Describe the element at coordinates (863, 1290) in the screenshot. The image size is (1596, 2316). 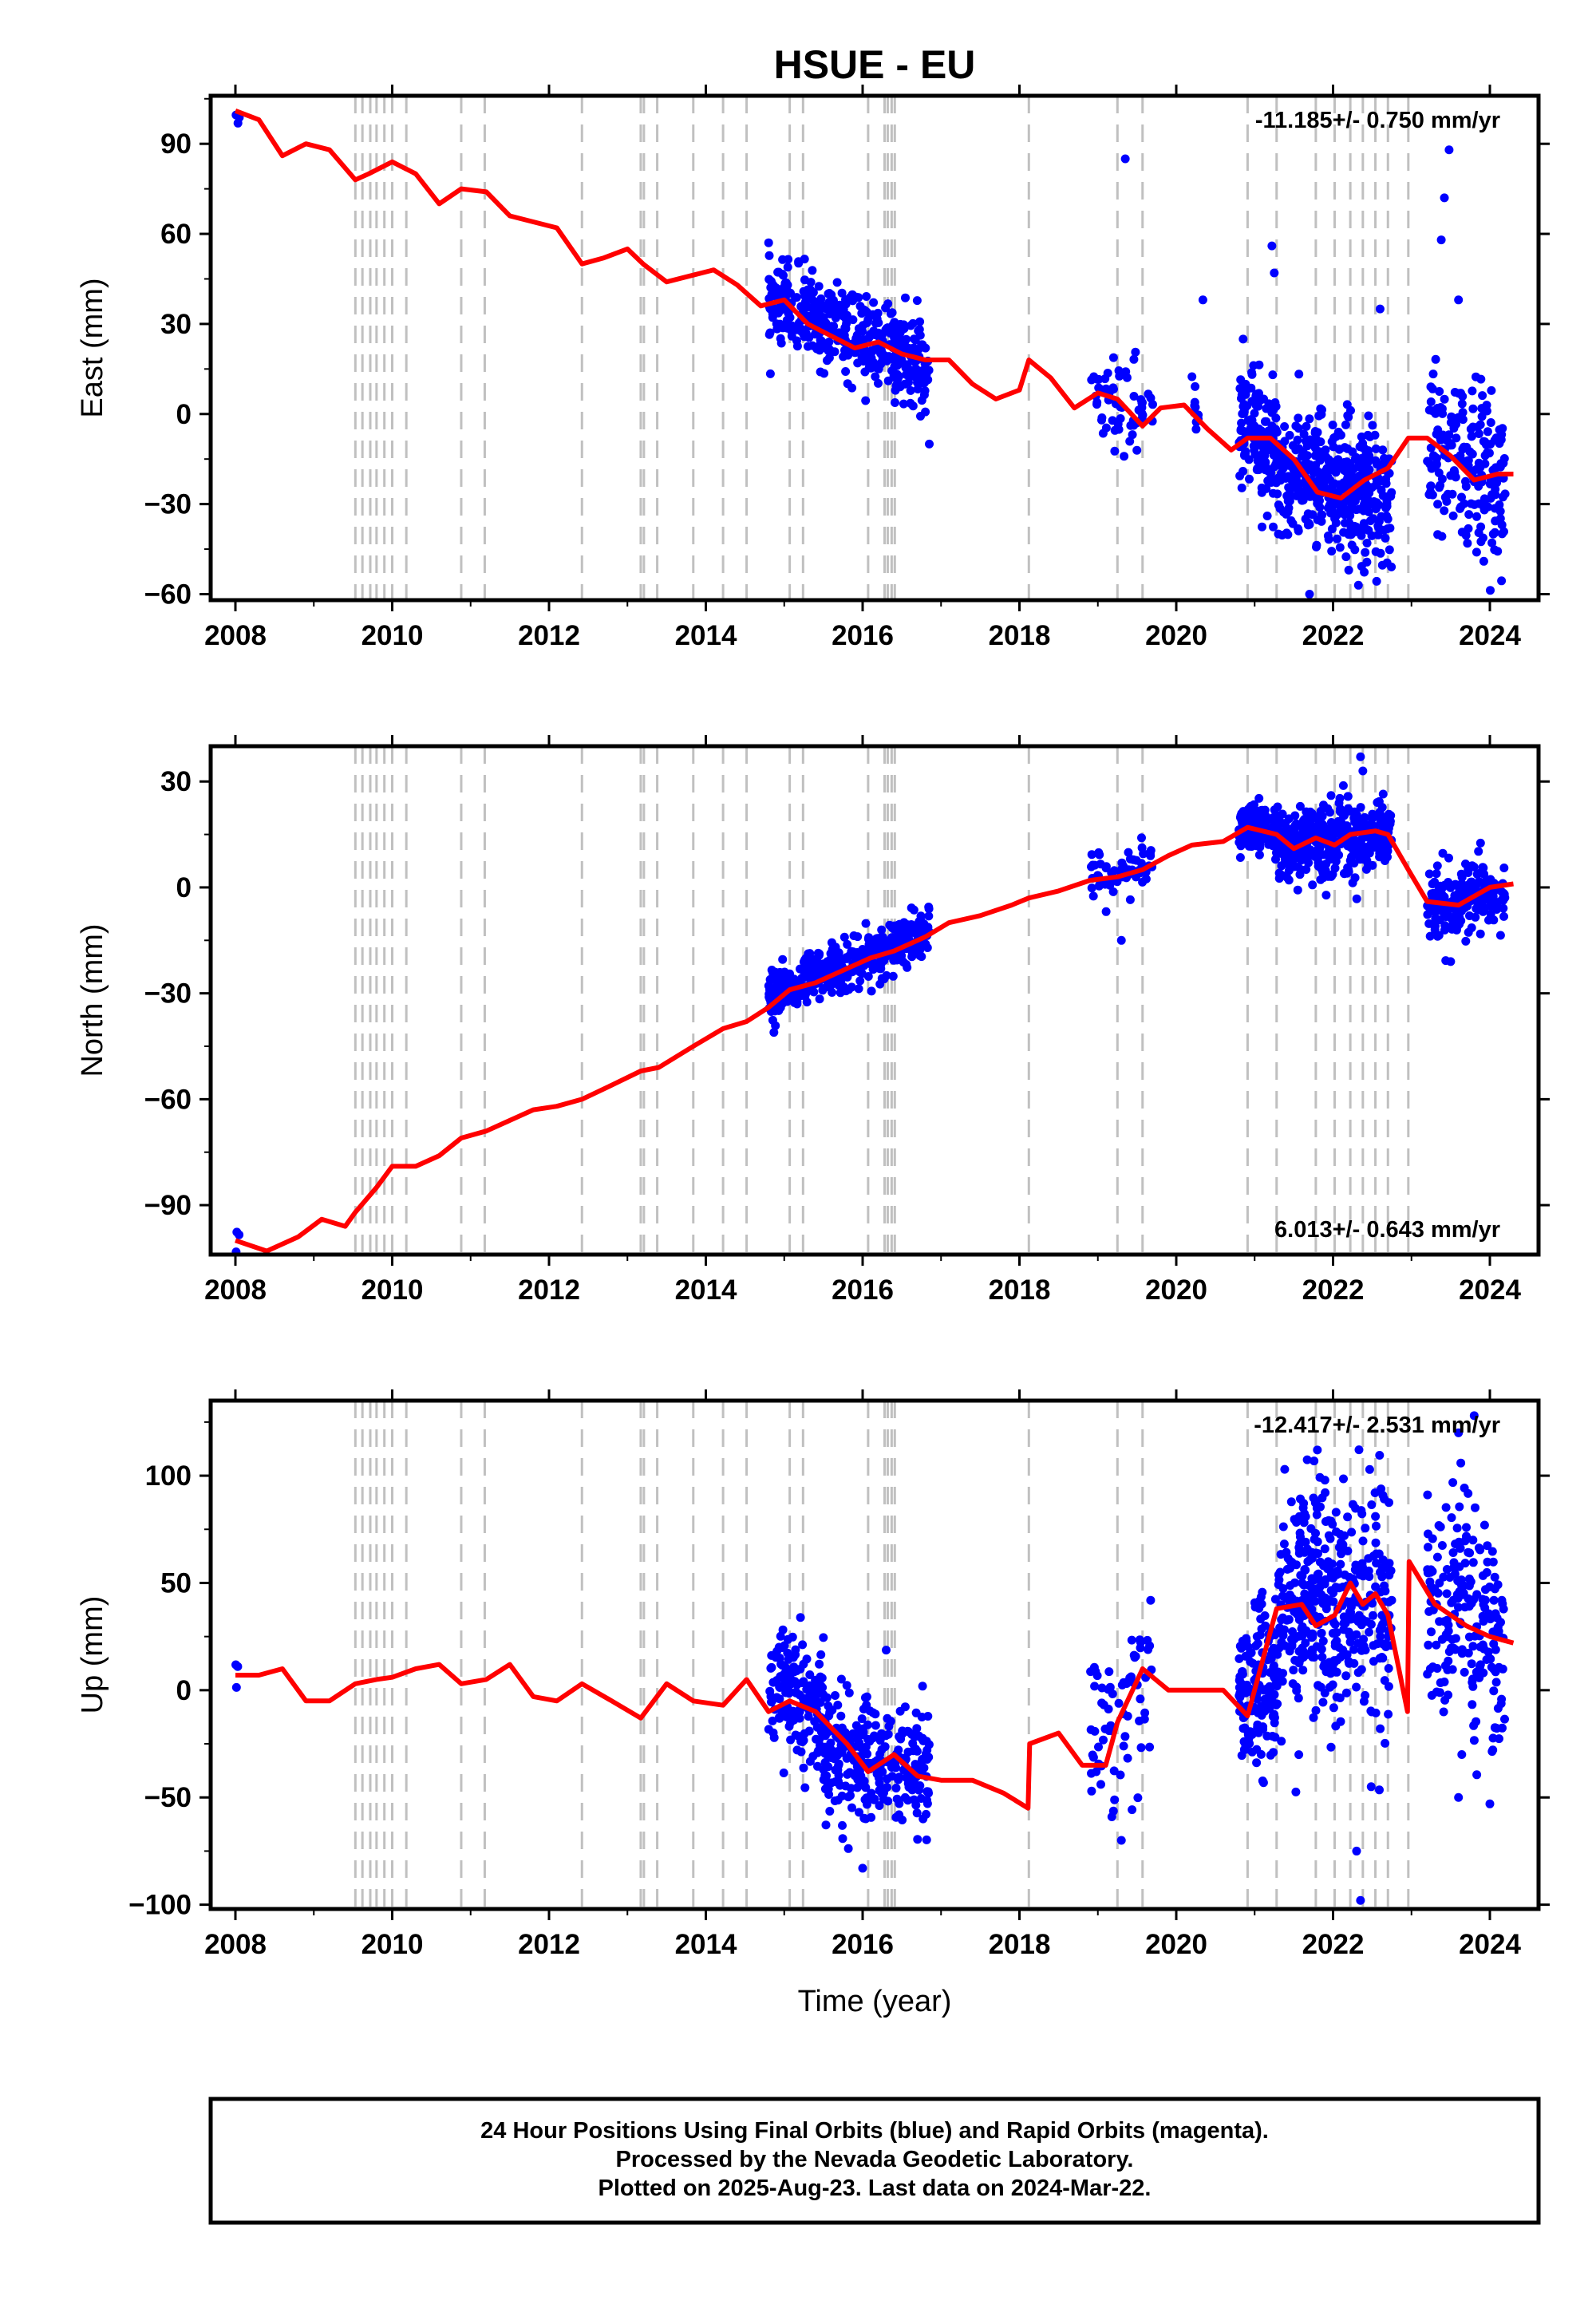
I see `x-tick-label: 2016` at that location.